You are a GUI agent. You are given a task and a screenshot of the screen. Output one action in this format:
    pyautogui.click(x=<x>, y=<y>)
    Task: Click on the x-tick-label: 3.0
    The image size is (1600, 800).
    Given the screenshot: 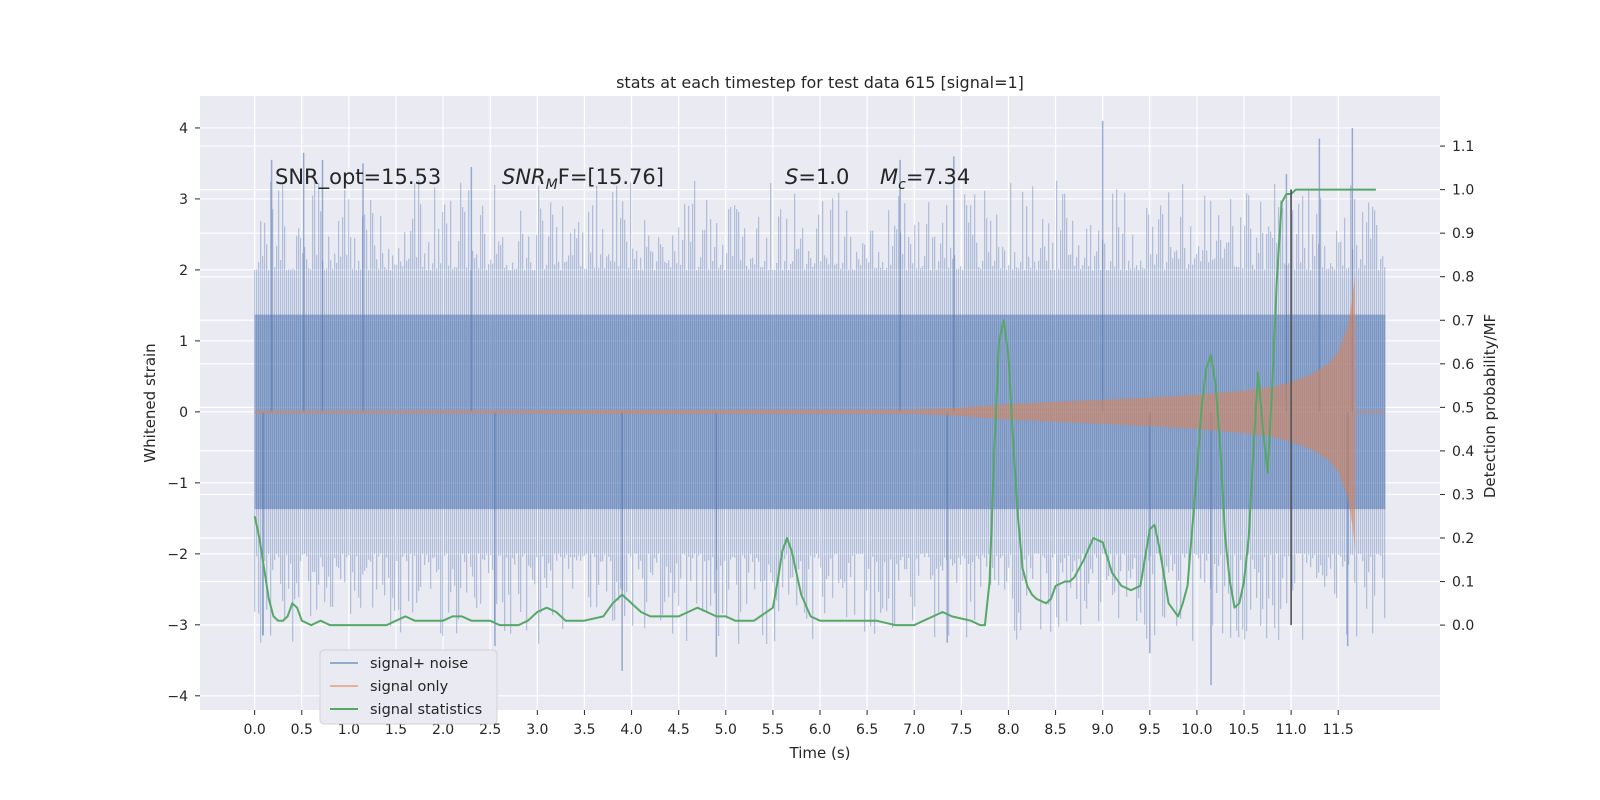 What is the action you would take?
    pyautogui.click(x=537, y=730)
    